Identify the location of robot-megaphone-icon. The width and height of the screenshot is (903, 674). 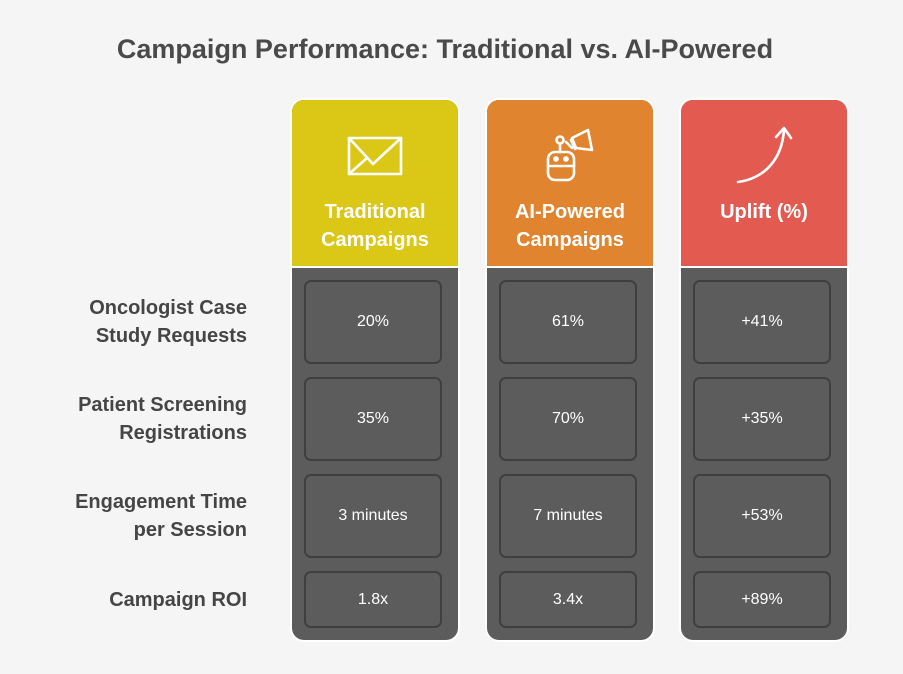
(570, 156).